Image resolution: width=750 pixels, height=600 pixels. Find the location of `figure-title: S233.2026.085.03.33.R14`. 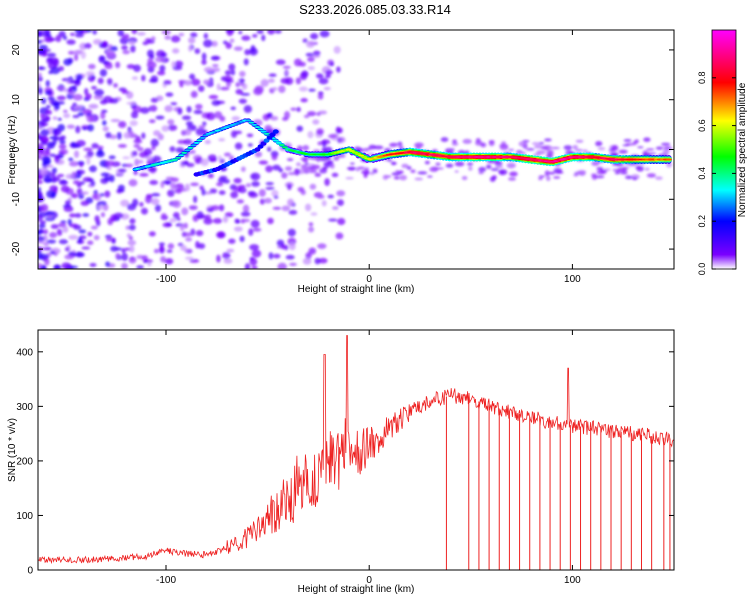

figure-title: S233.2026.085.03.33.R14 is located at coordinates (375, 9).